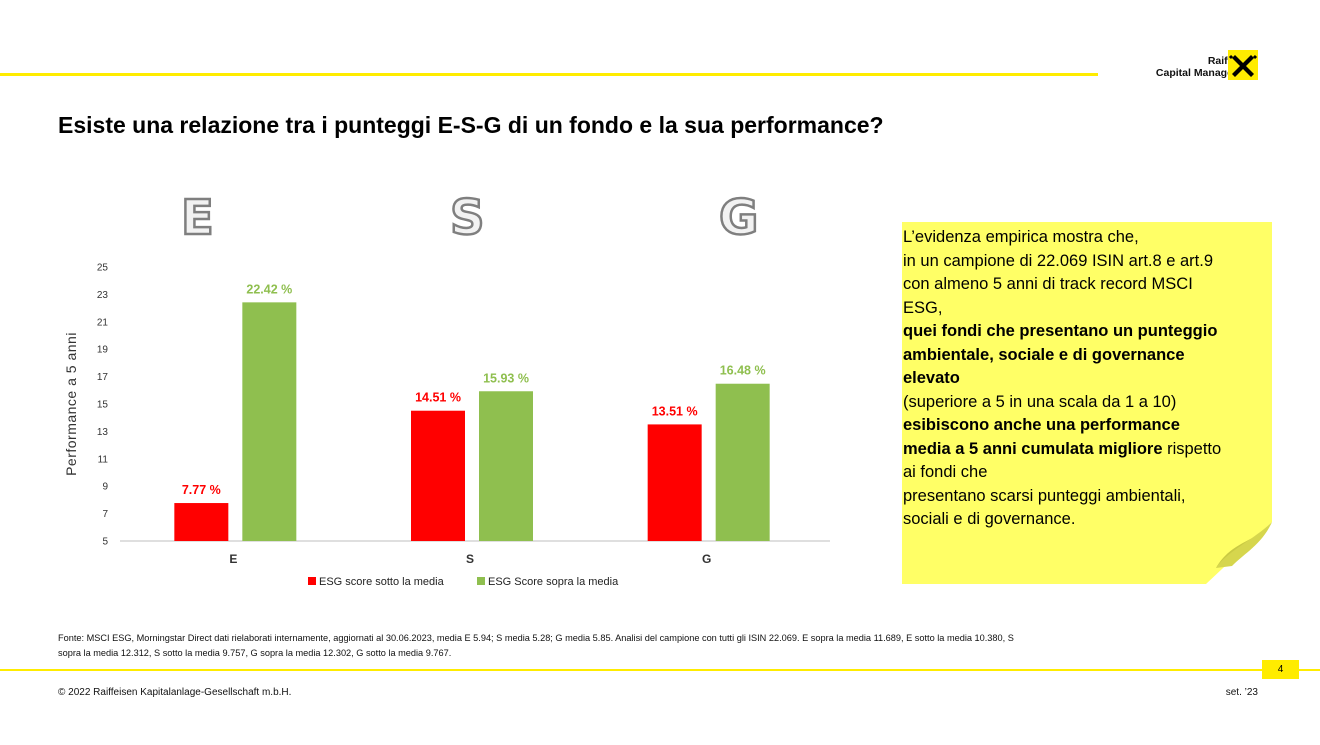  What do you see at coordinates (1280, 669) in the screenshot?
I see `page-number: 4` at bounding box center [1280, 669].